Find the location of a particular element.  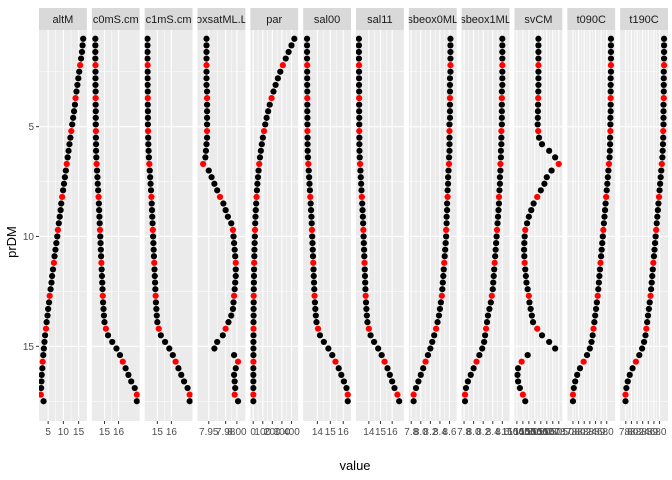

strip-t090C is located at coordinates (591, 19).